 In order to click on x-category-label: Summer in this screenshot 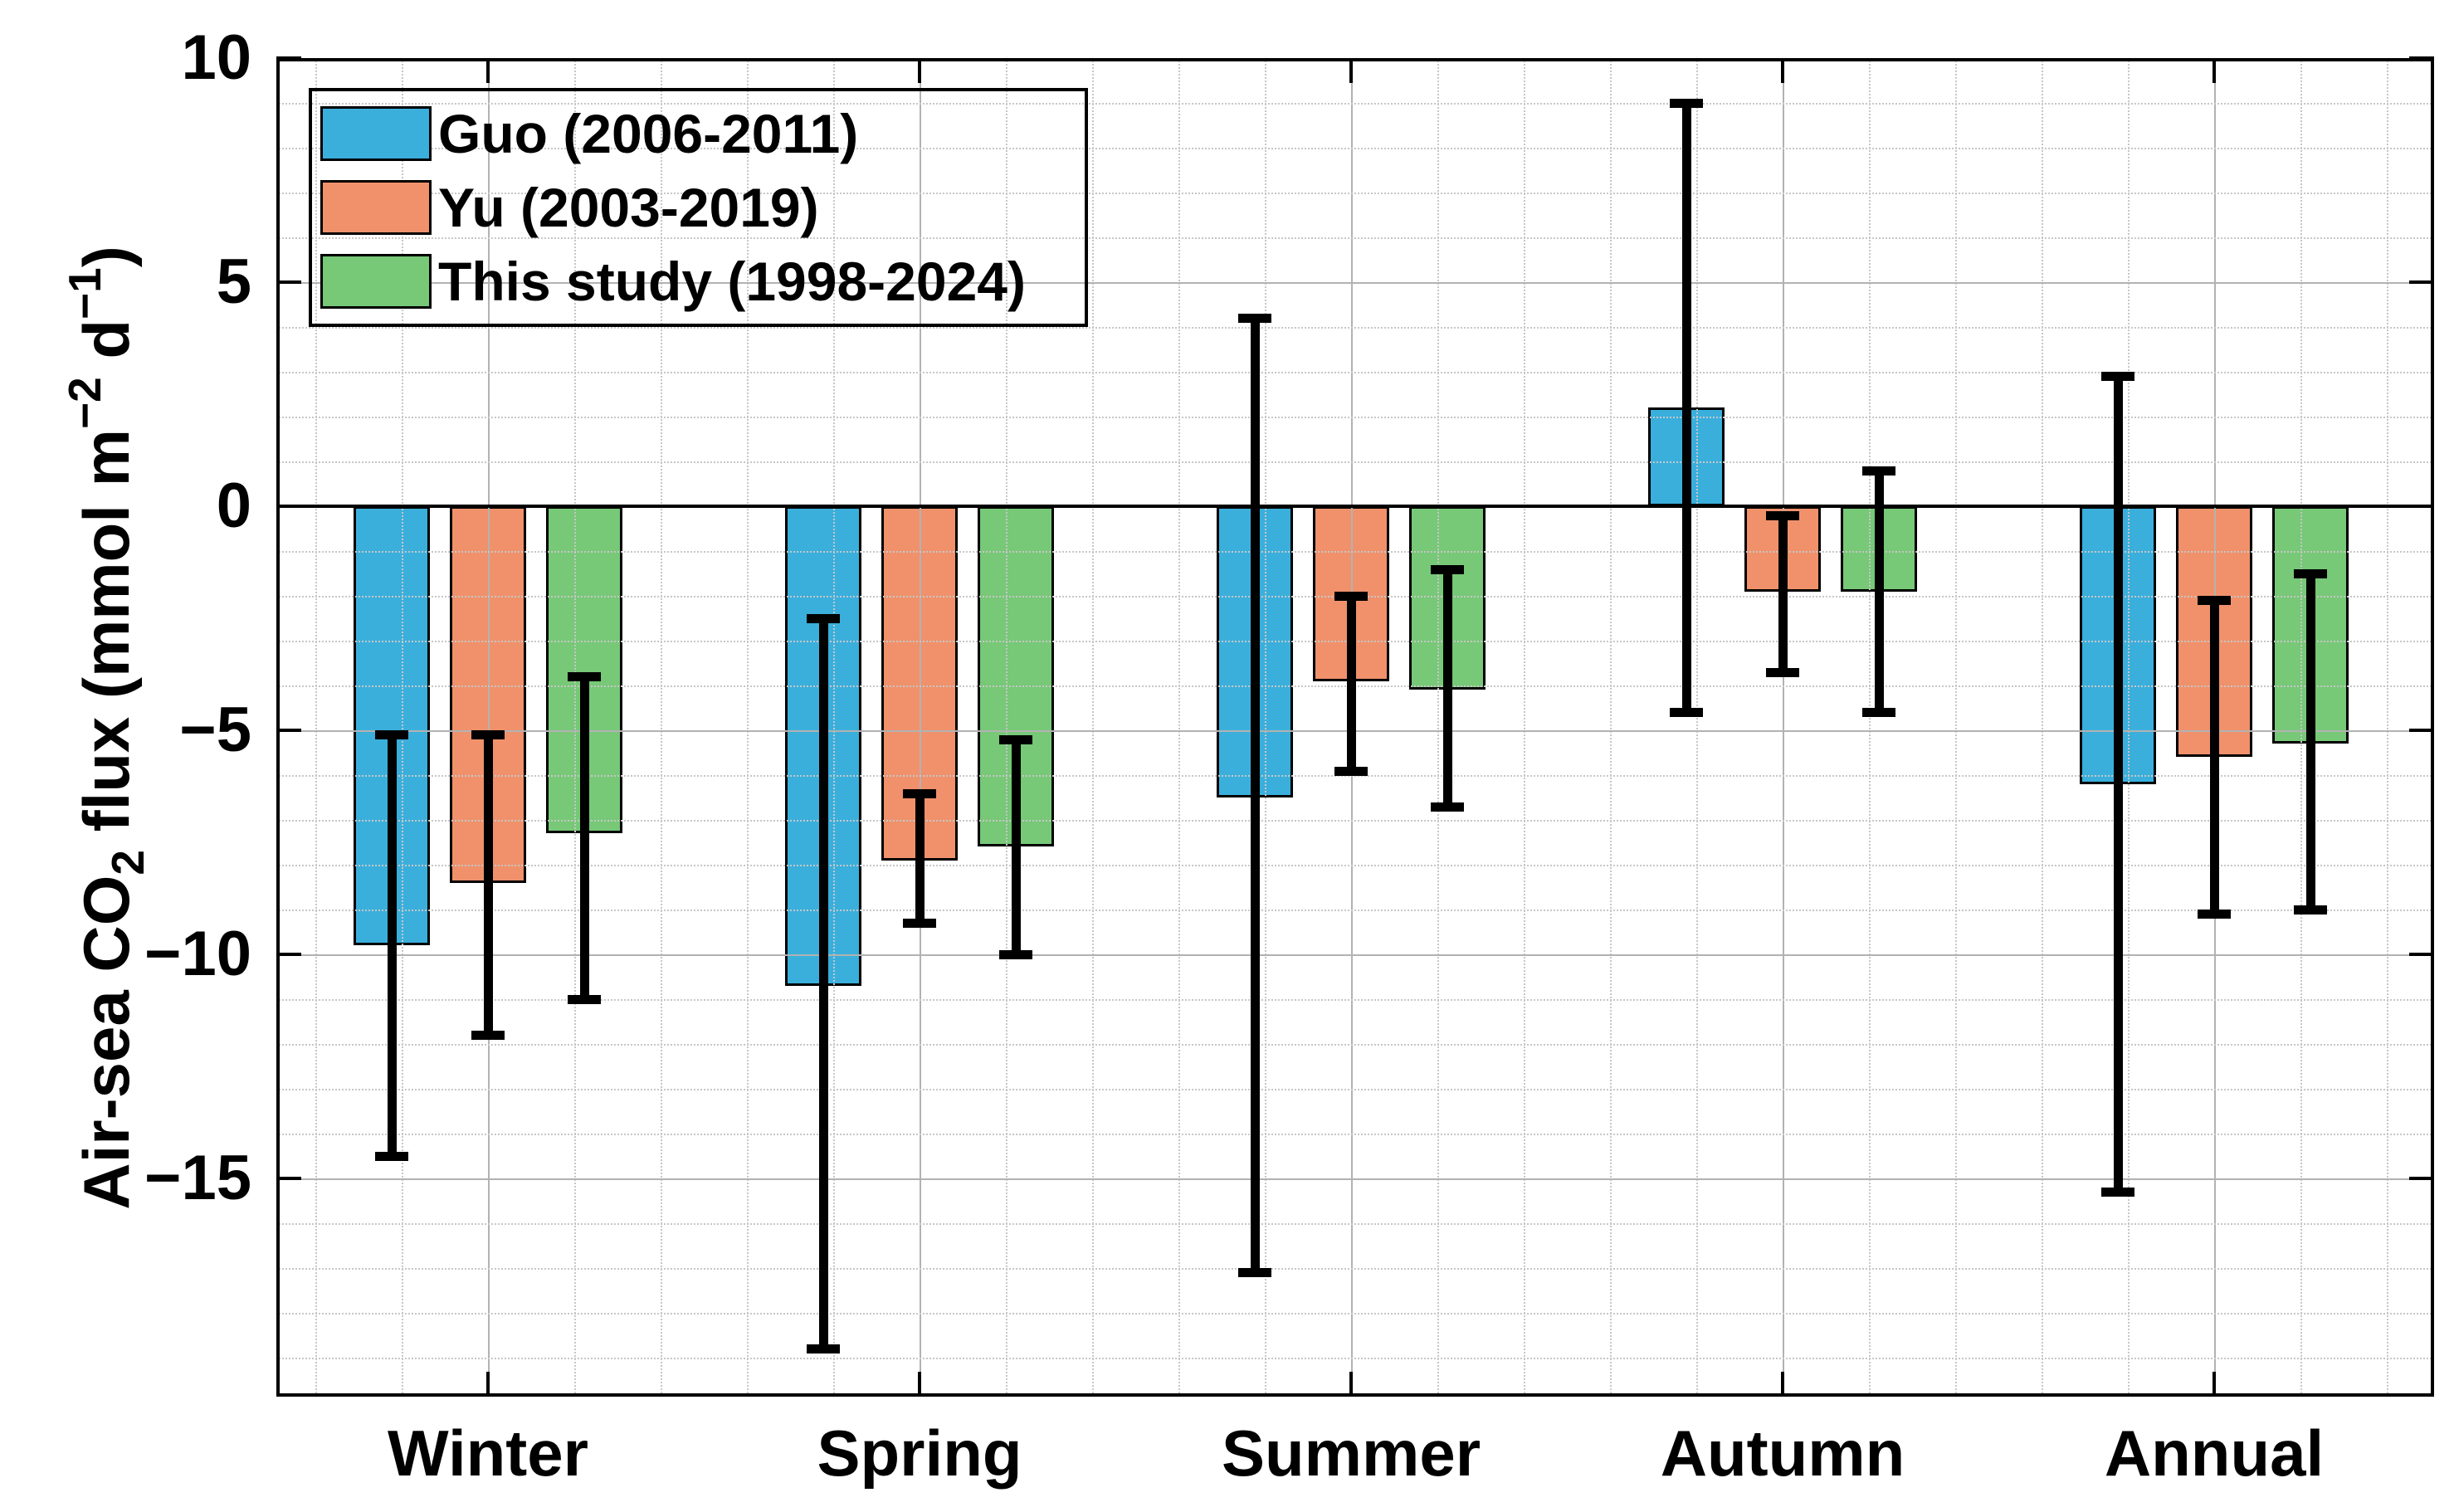, I will do `click(1351, 1454)`.